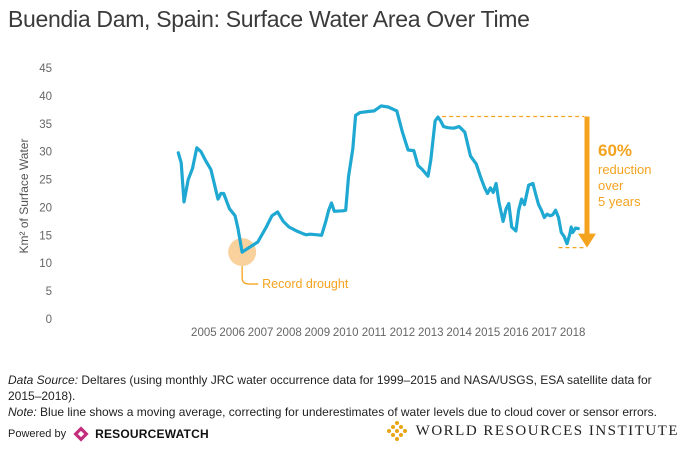  Describe the element at coordinates (619, 201) in the screenshot. I see `reduction-text-line: 5 years` at that location.